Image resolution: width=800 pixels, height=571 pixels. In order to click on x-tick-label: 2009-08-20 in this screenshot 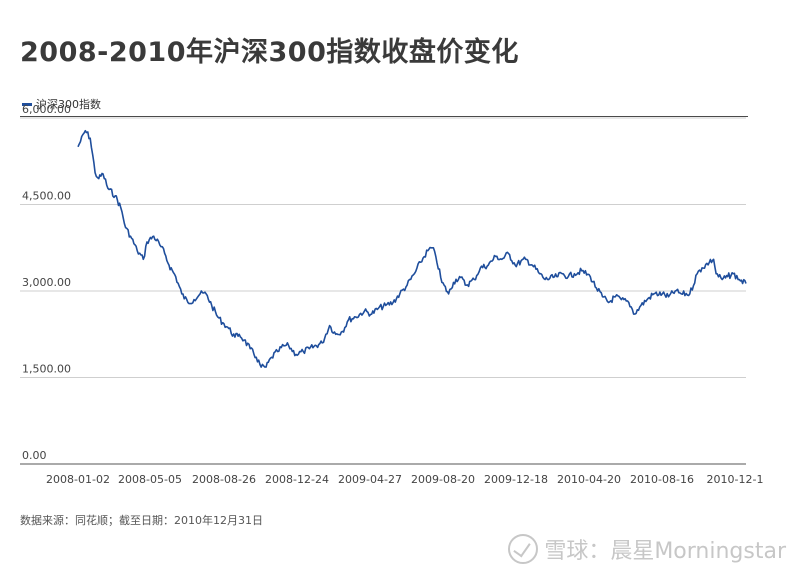, I will do `click(443, 479)`.